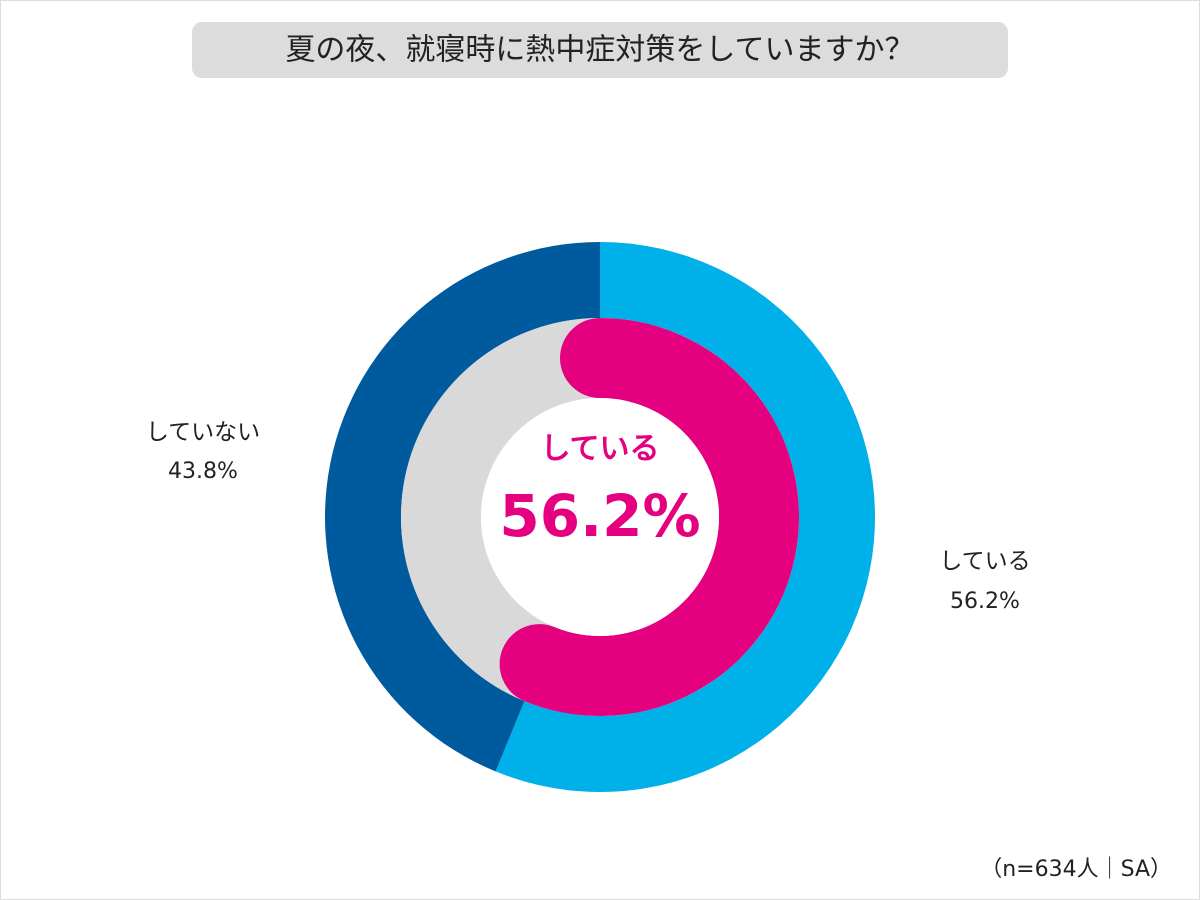 The image size is (1200, 900). Describe the element at coordinates (203, 471) in the screenshot. I see `slice-value: 43.8%` at that location.